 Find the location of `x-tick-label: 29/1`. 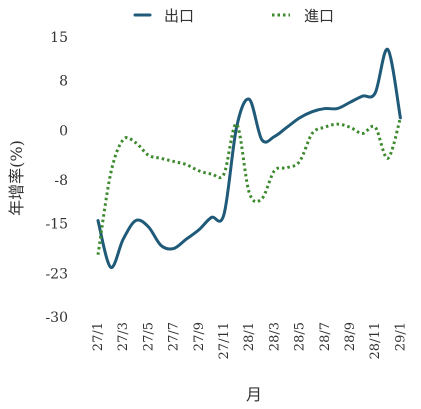

x-tick-label: 29/1 is located at coordinates (400, 336).